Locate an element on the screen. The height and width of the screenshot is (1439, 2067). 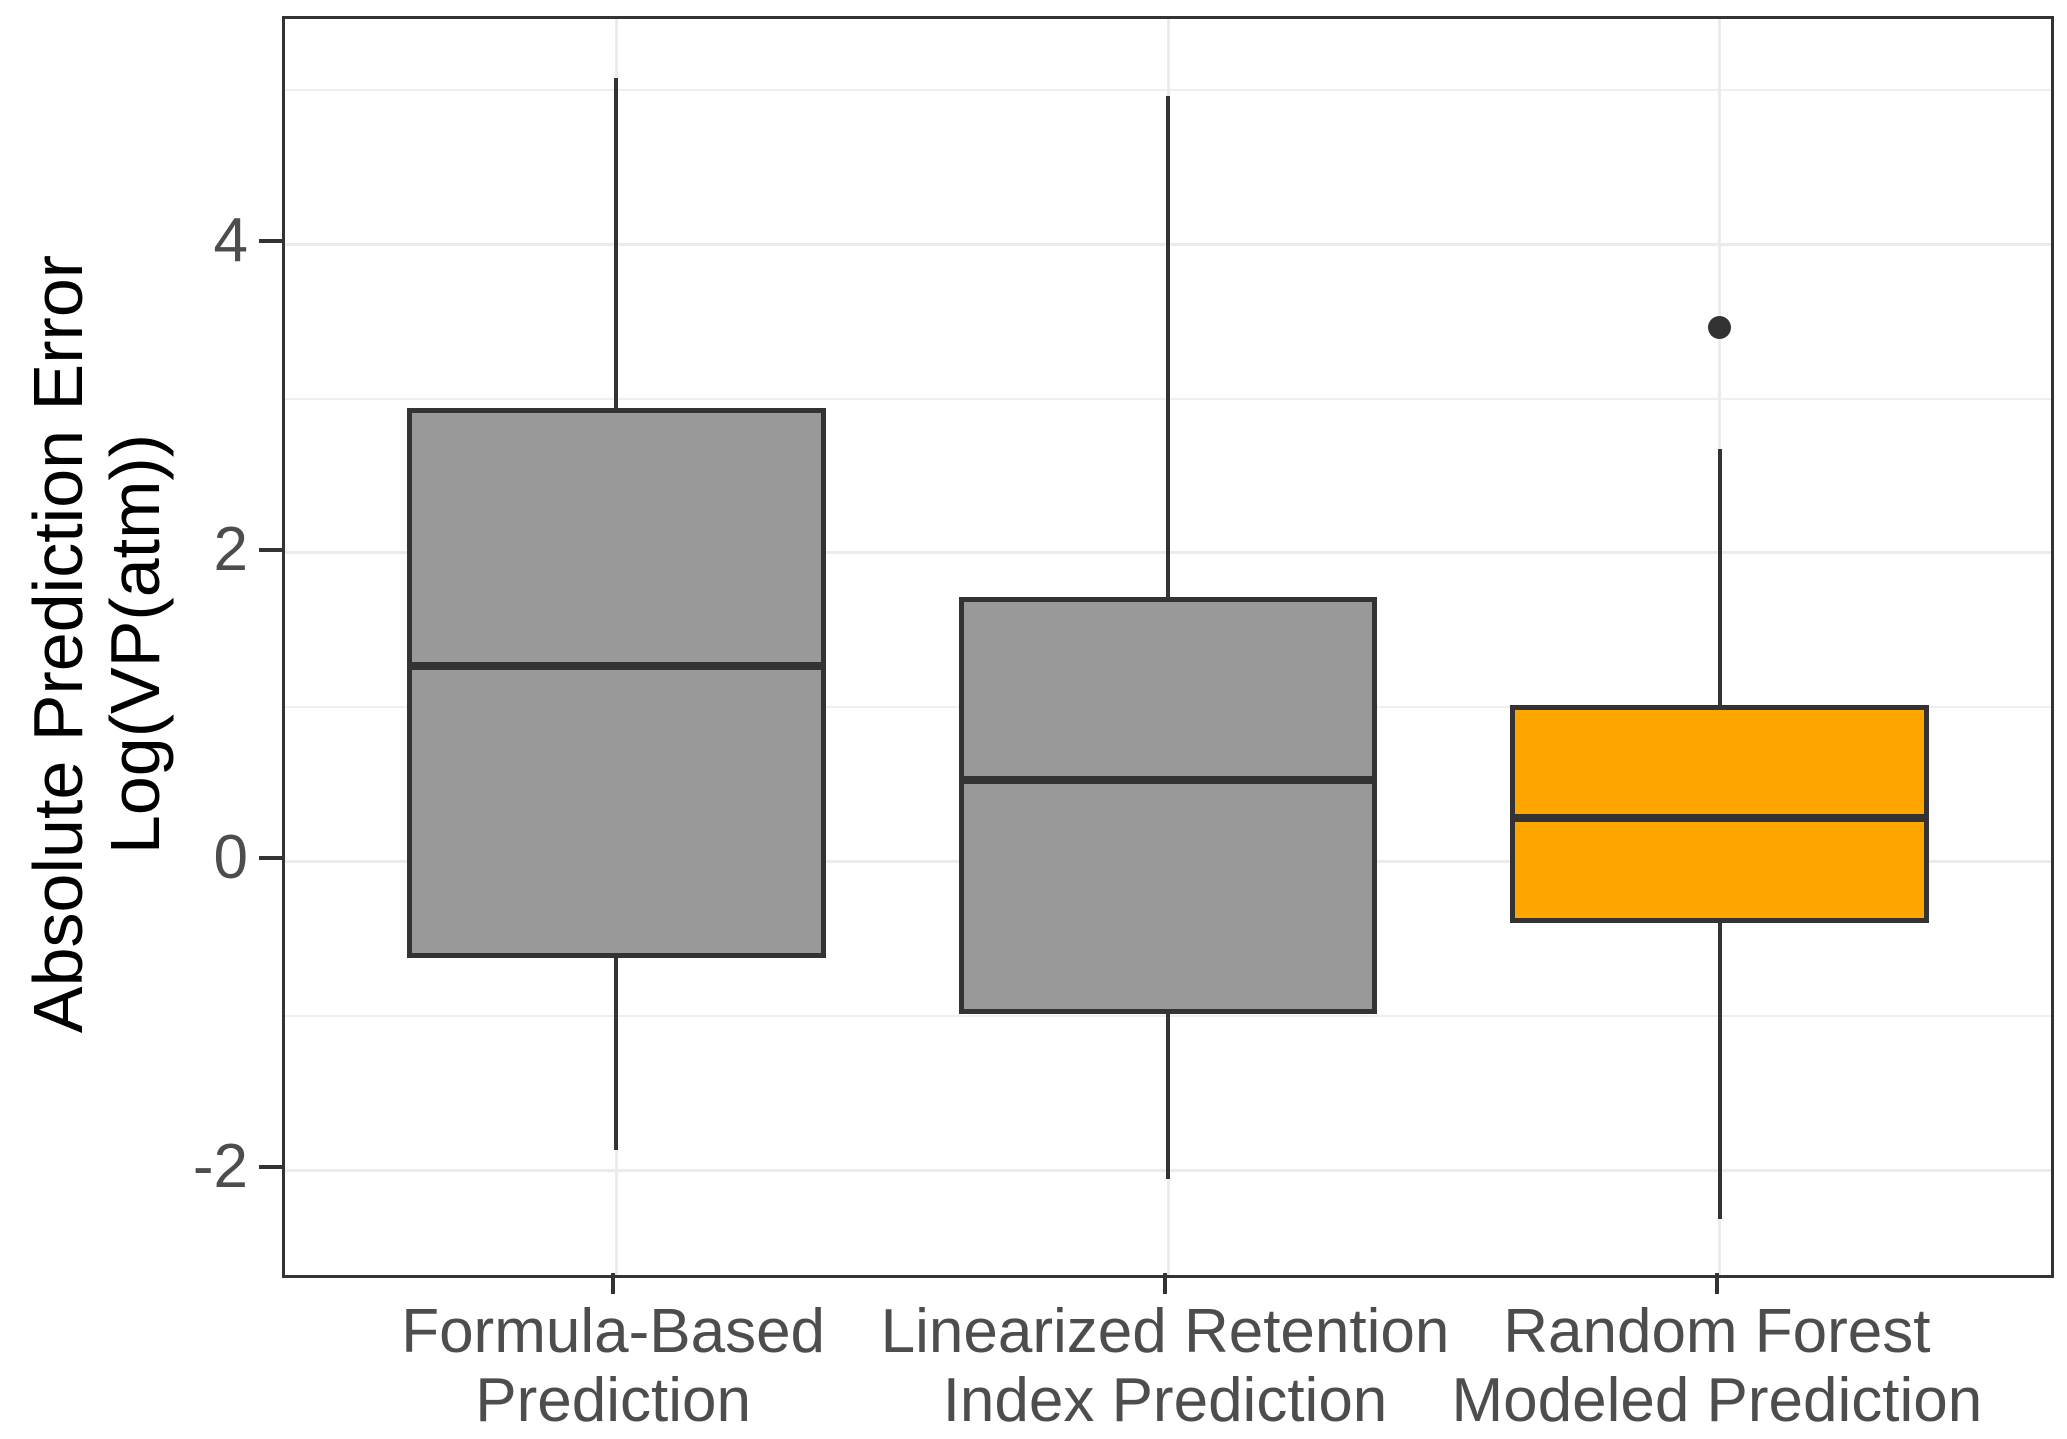
y-axis-tick-label: 2 is located at coordinates (230, 549).